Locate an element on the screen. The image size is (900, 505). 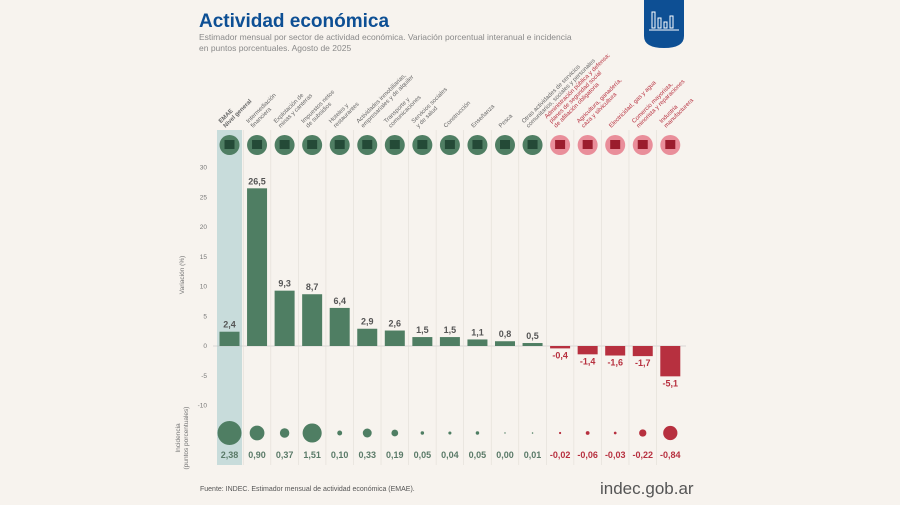
bar-value-label: 2,6 is located at coordinates (395, 324).